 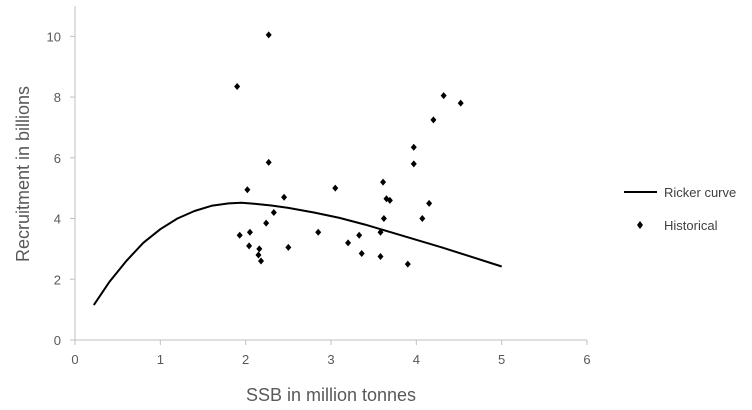 What do you see at coordinates (501, 359) in the screenshot?
I see `x-tick-label: 5` at bounding box center [501, 359].